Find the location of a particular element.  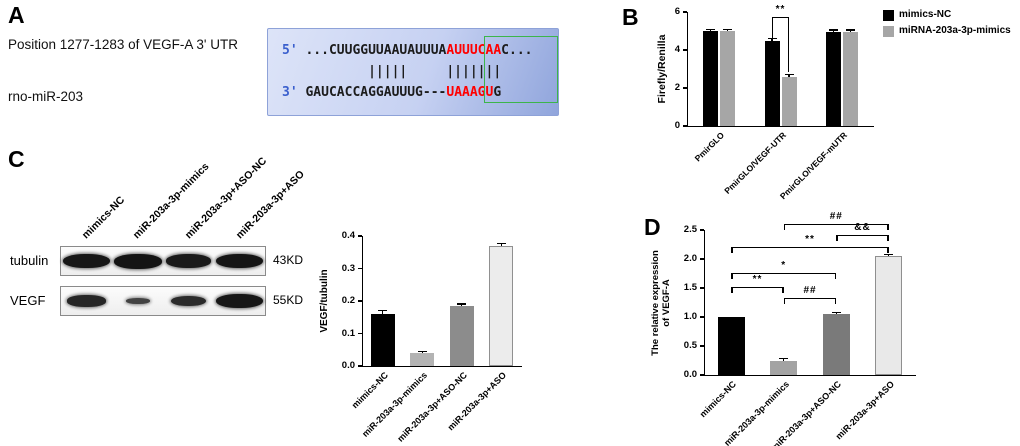

y-axis-title: The relative expression of VEGF-A is located at coordinates (661, 303).